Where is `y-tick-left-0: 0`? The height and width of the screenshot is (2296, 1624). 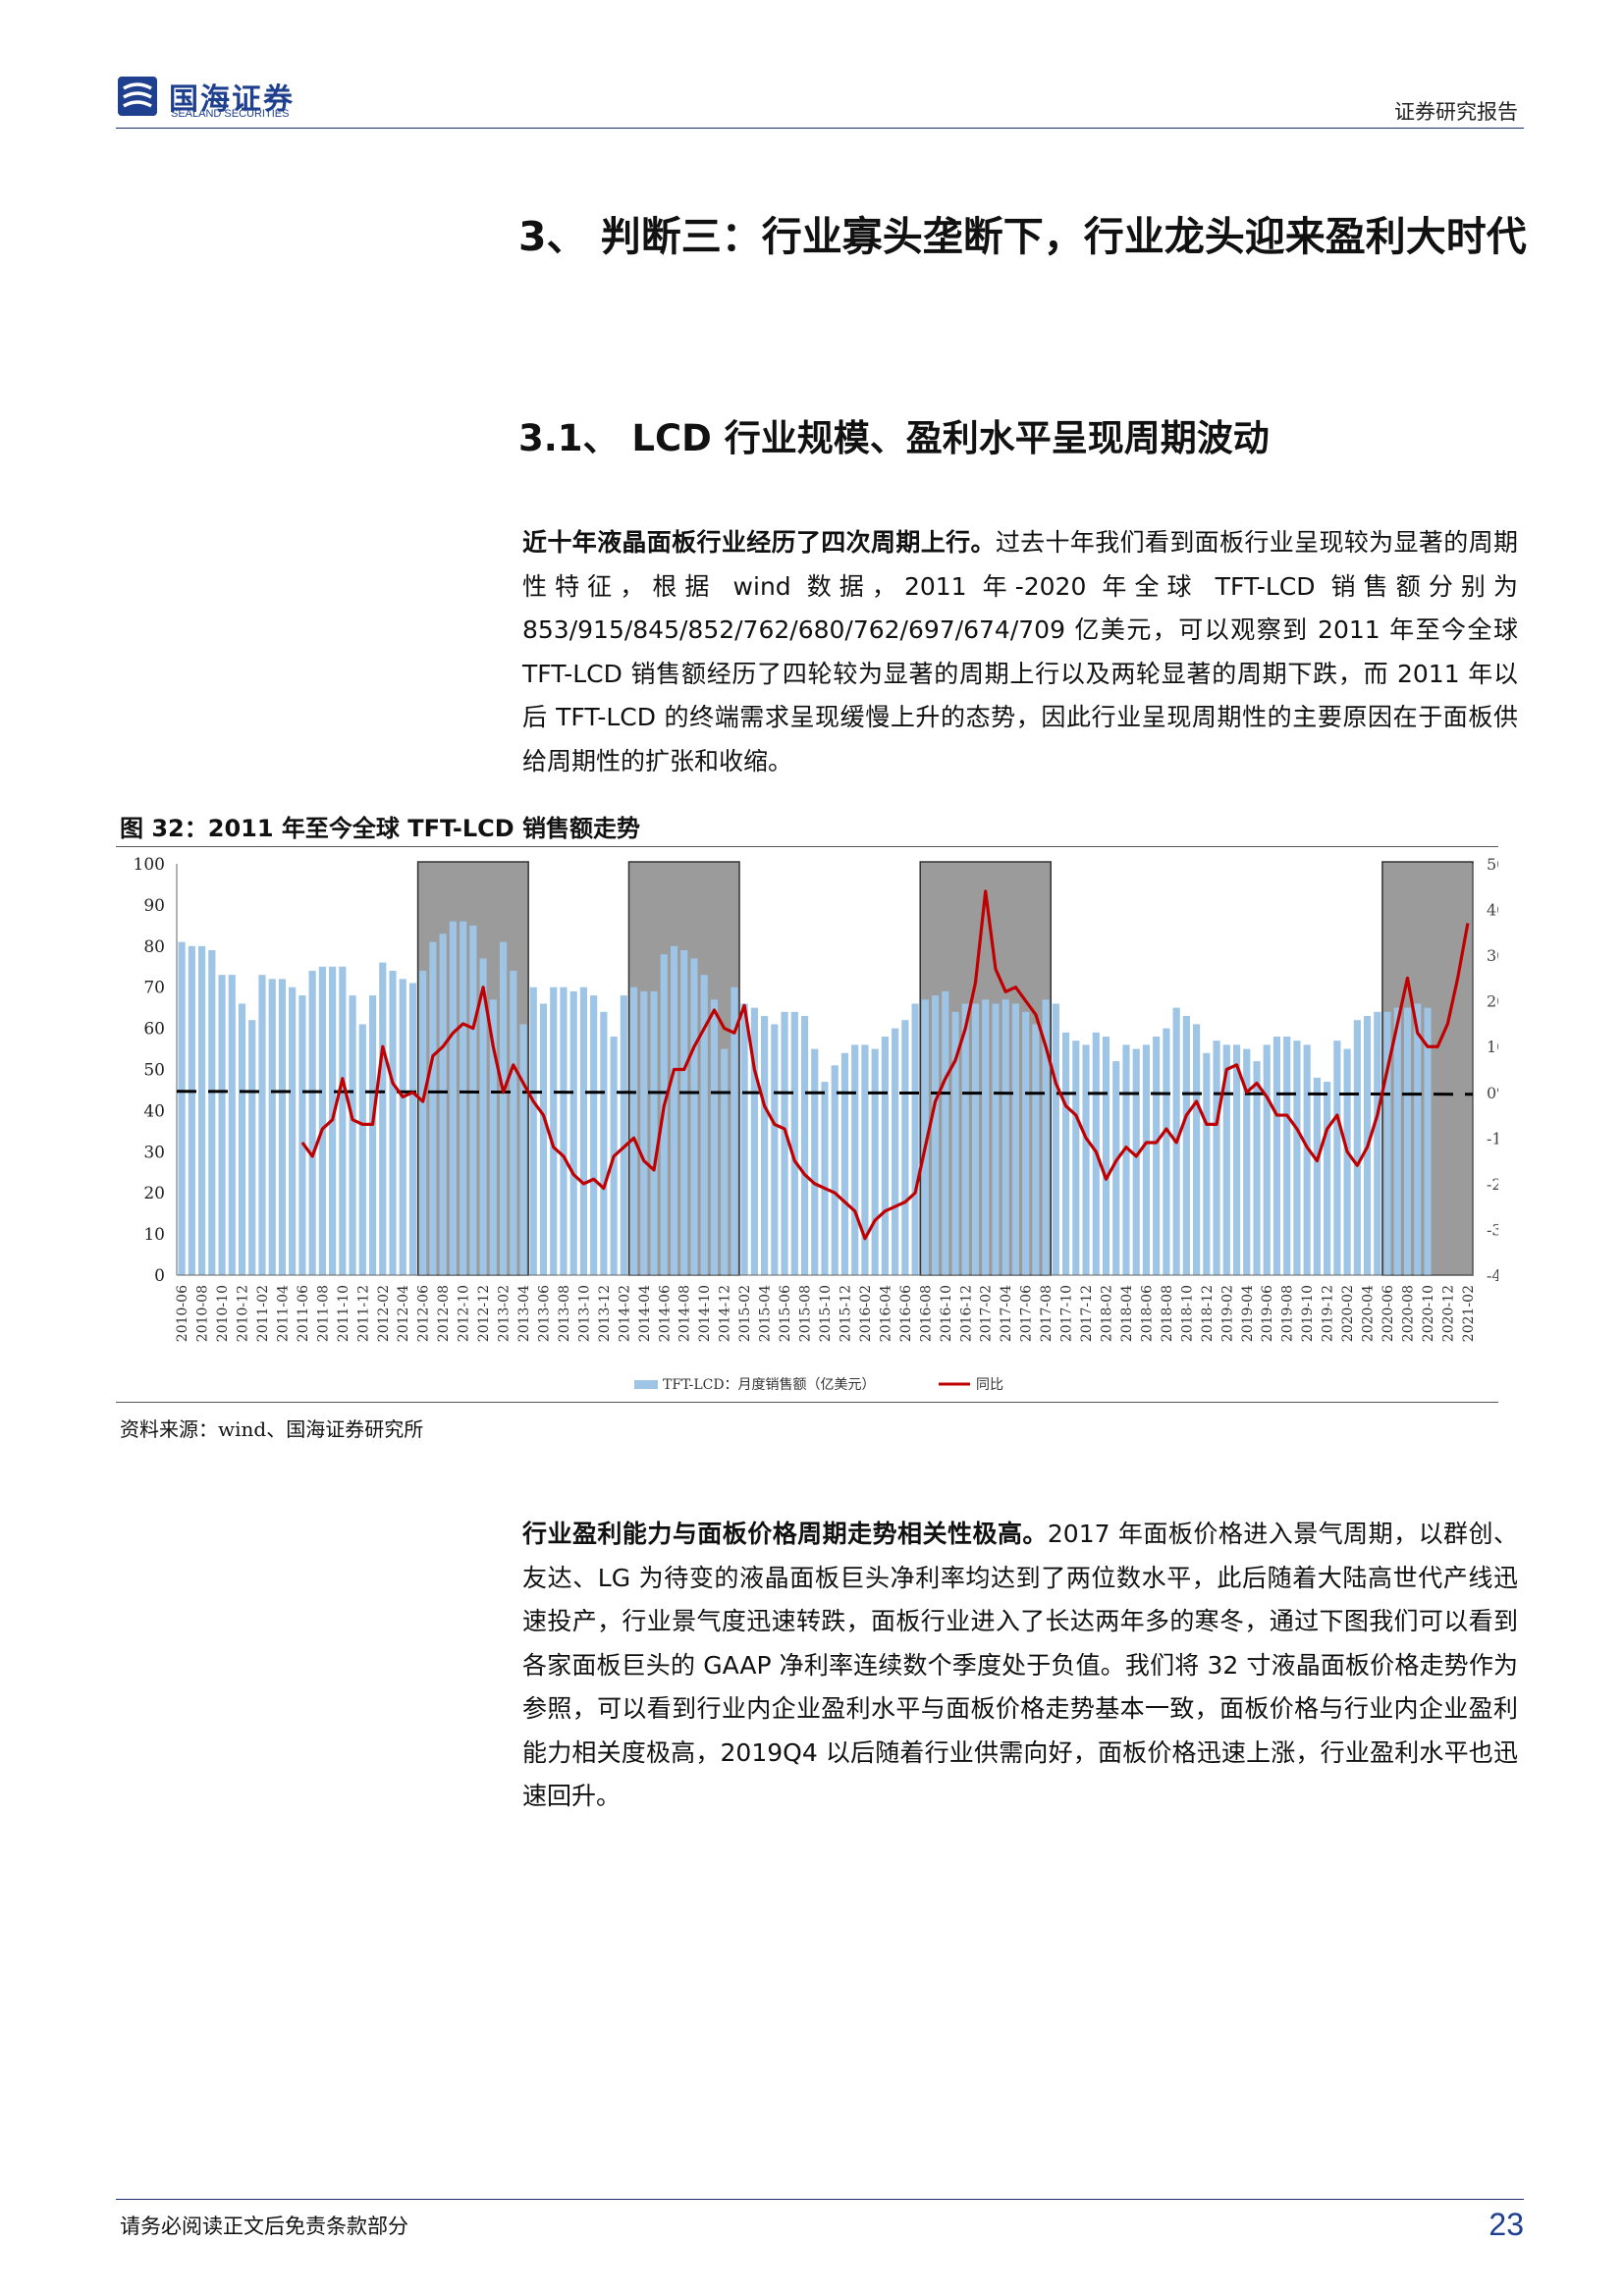 y-tick-left-0: 0 is located at coordinates (159, 1276).